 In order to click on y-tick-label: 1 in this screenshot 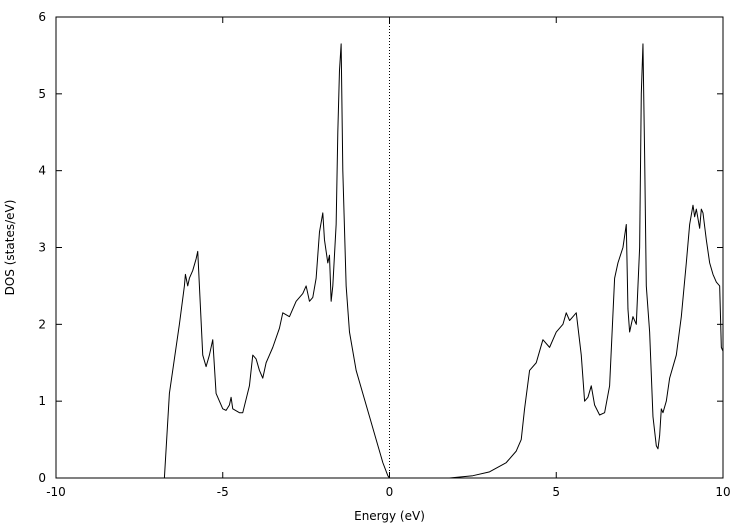, I will do `click(42, 401)`.